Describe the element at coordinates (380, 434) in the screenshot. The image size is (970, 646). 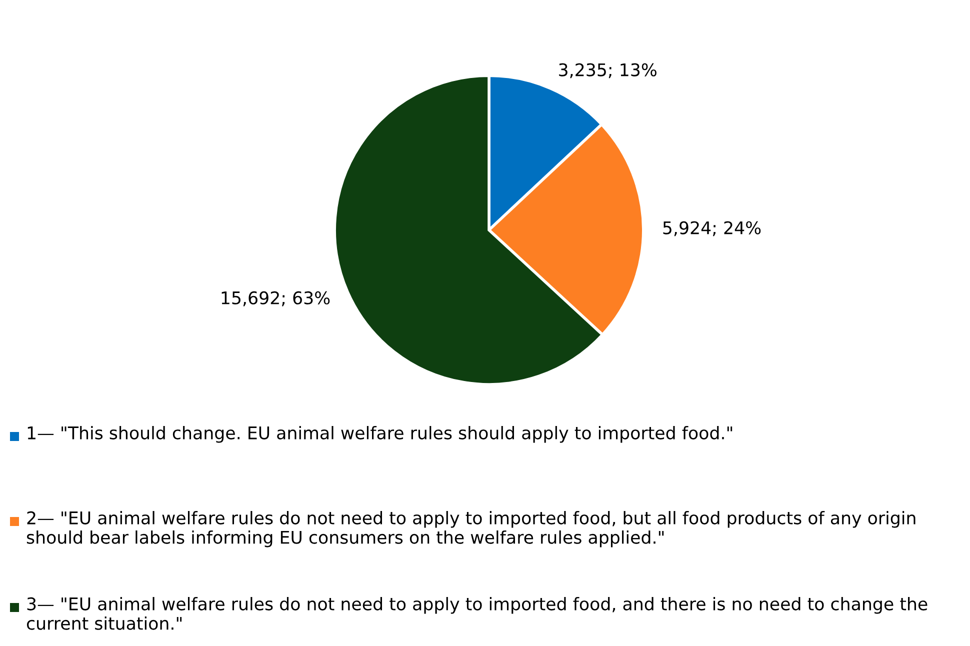
I see `legend-label: 1— "This should change. EU animal welfare rules should apply to imported food."` at that location.